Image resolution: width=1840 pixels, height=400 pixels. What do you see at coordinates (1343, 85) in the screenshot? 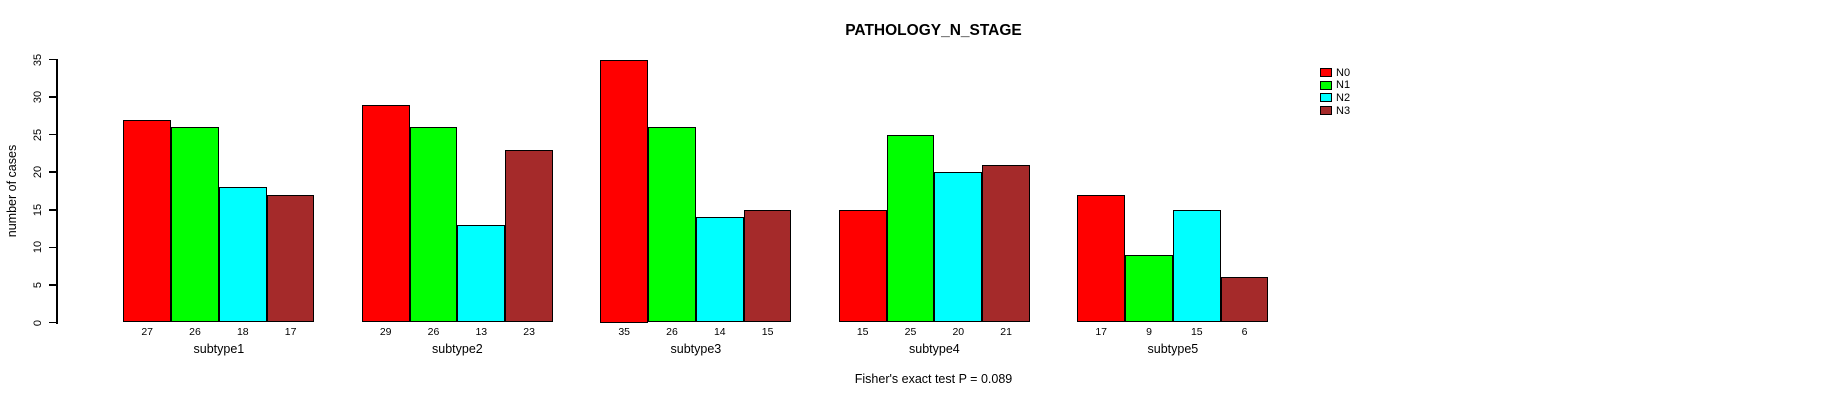
I see `legend-label-n1: N1` at bounding box center [1343, 85].